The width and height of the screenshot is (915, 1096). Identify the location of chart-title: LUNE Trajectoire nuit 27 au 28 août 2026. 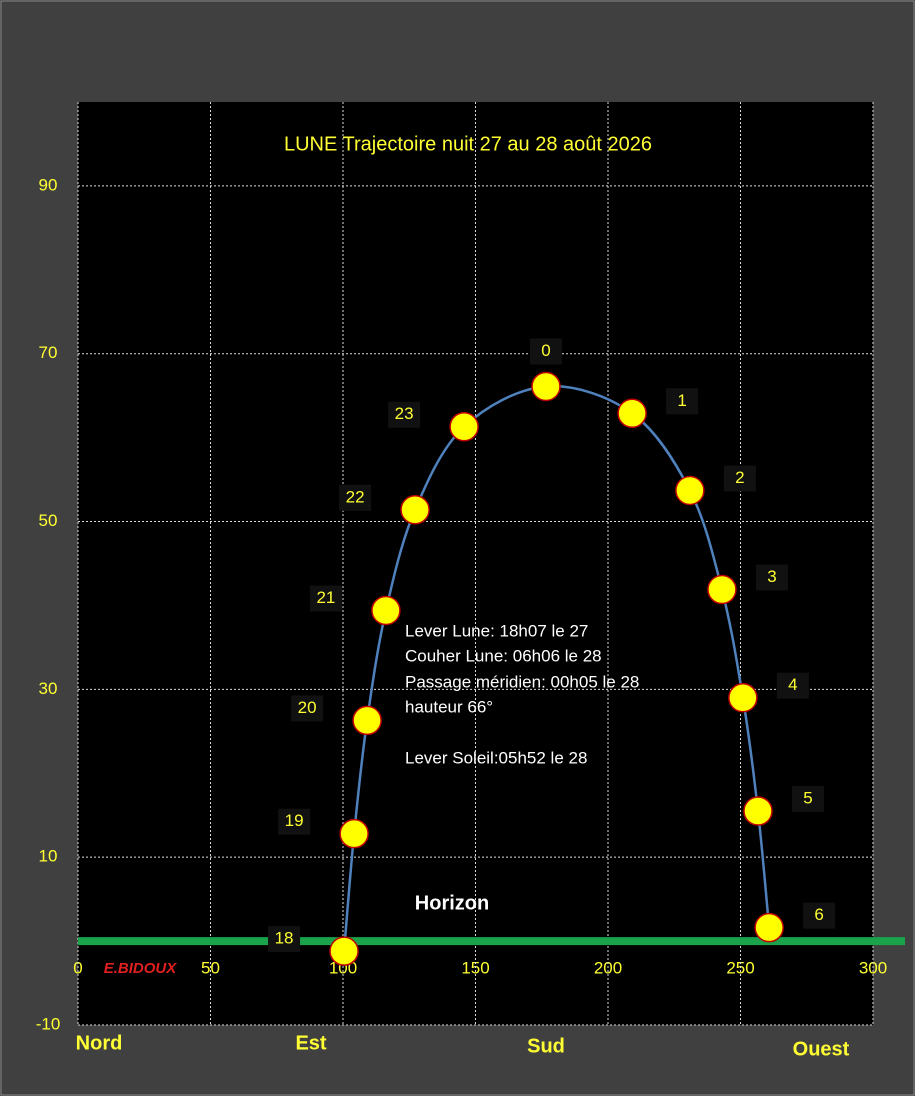
(468, 144).